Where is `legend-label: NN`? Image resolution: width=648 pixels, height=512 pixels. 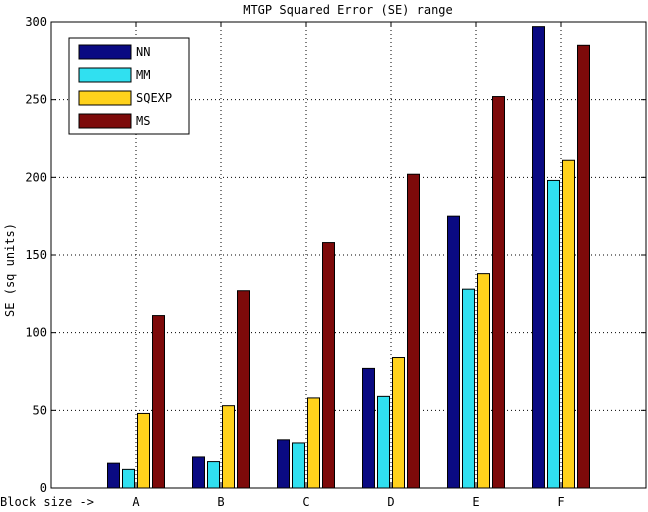 legend-label: NN is located at coordinates (143, 52).